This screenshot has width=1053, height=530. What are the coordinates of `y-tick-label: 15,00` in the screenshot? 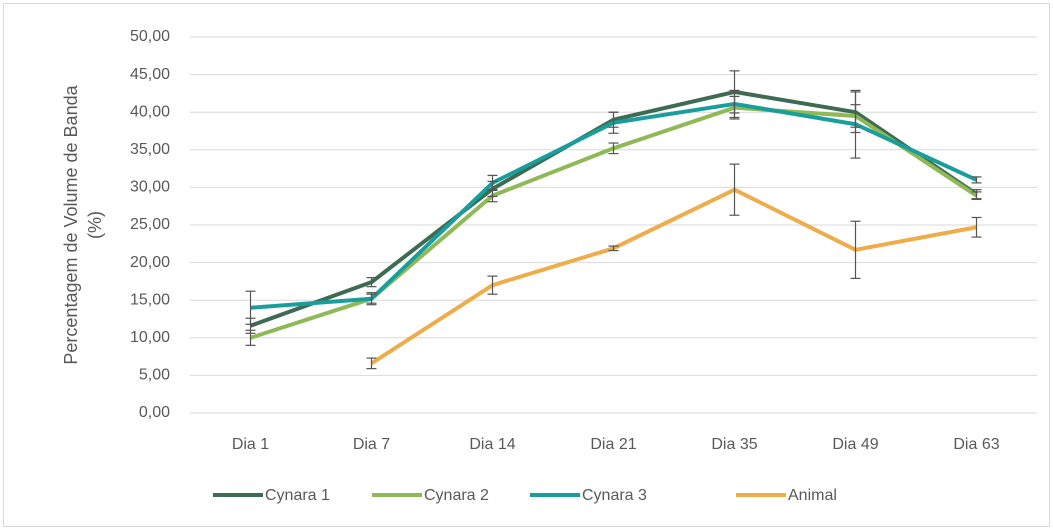 It's located at (150, 299).